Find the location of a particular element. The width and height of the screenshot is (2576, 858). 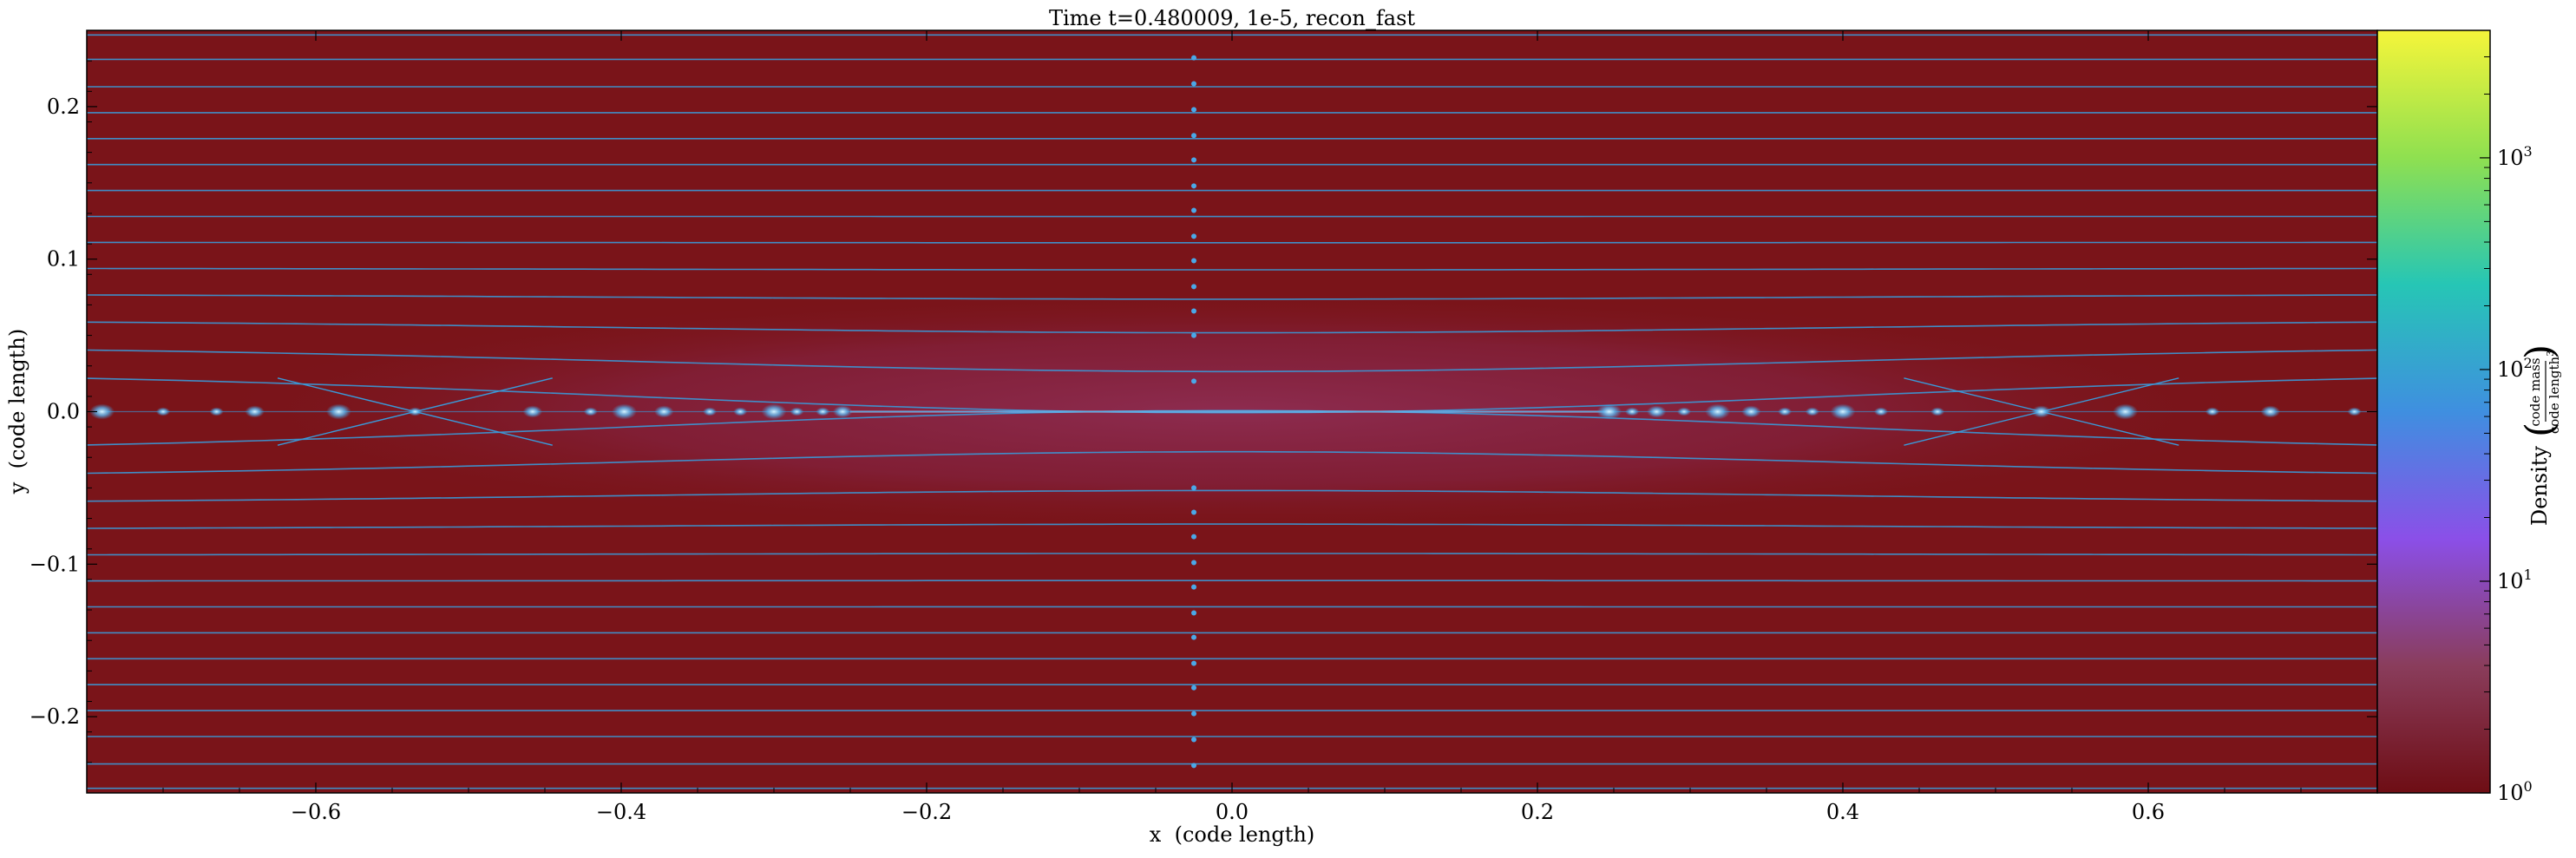

x-tick-label: 0.6 is located at coordinates (2148, 812).